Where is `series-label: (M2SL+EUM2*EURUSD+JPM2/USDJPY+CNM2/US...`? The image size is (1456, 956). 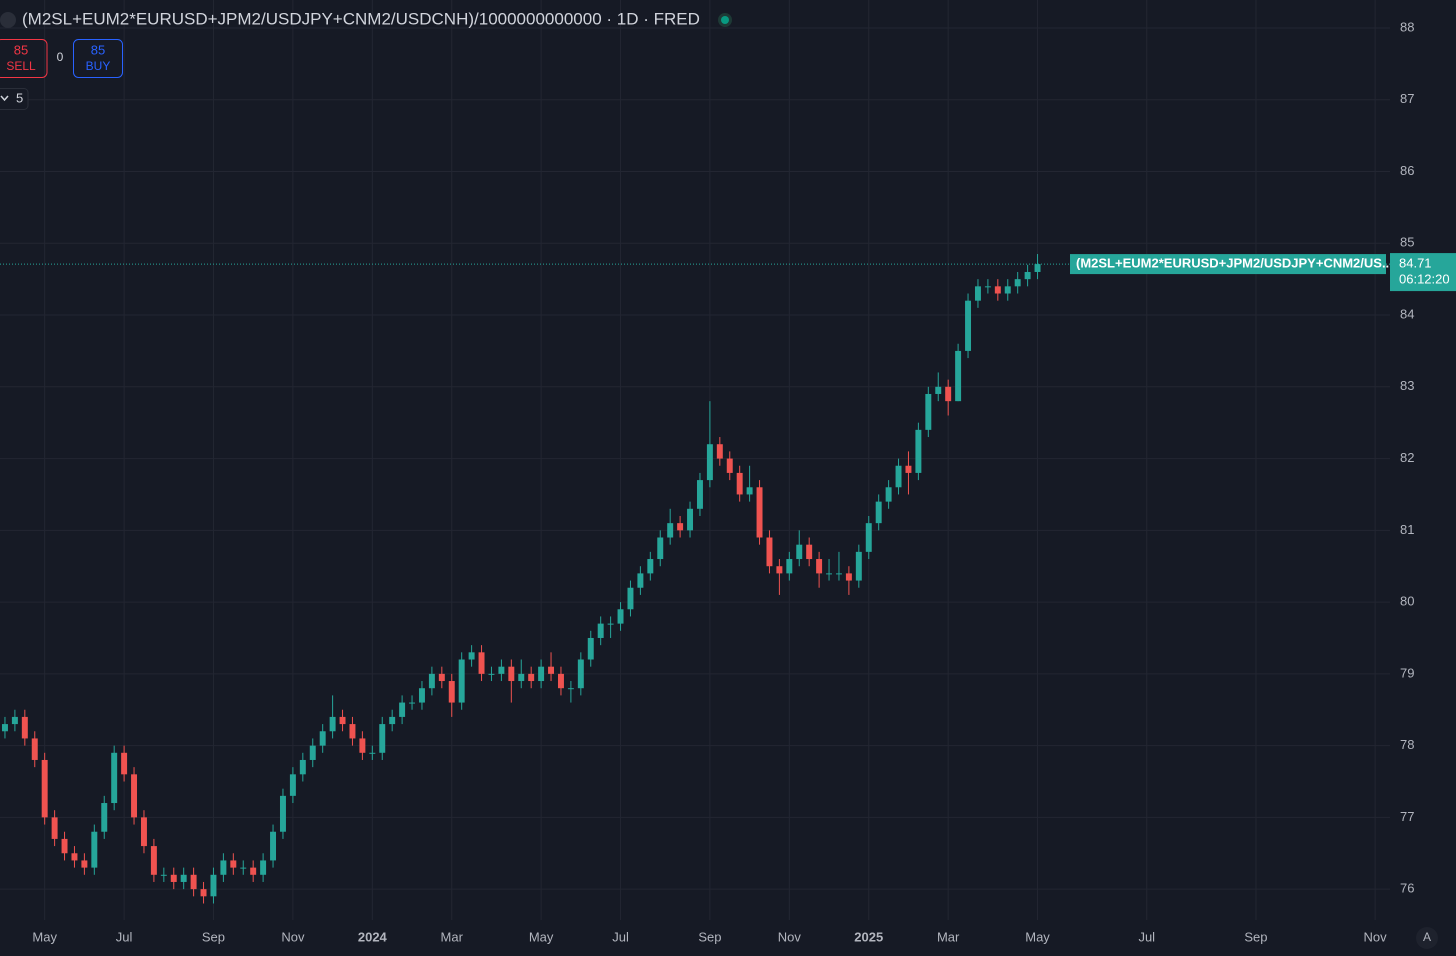 series-label: (M2SL+EUM2*EURUSD+JPM2/USDJPY+CNM2/US... is located at coordinates (1234, 263).